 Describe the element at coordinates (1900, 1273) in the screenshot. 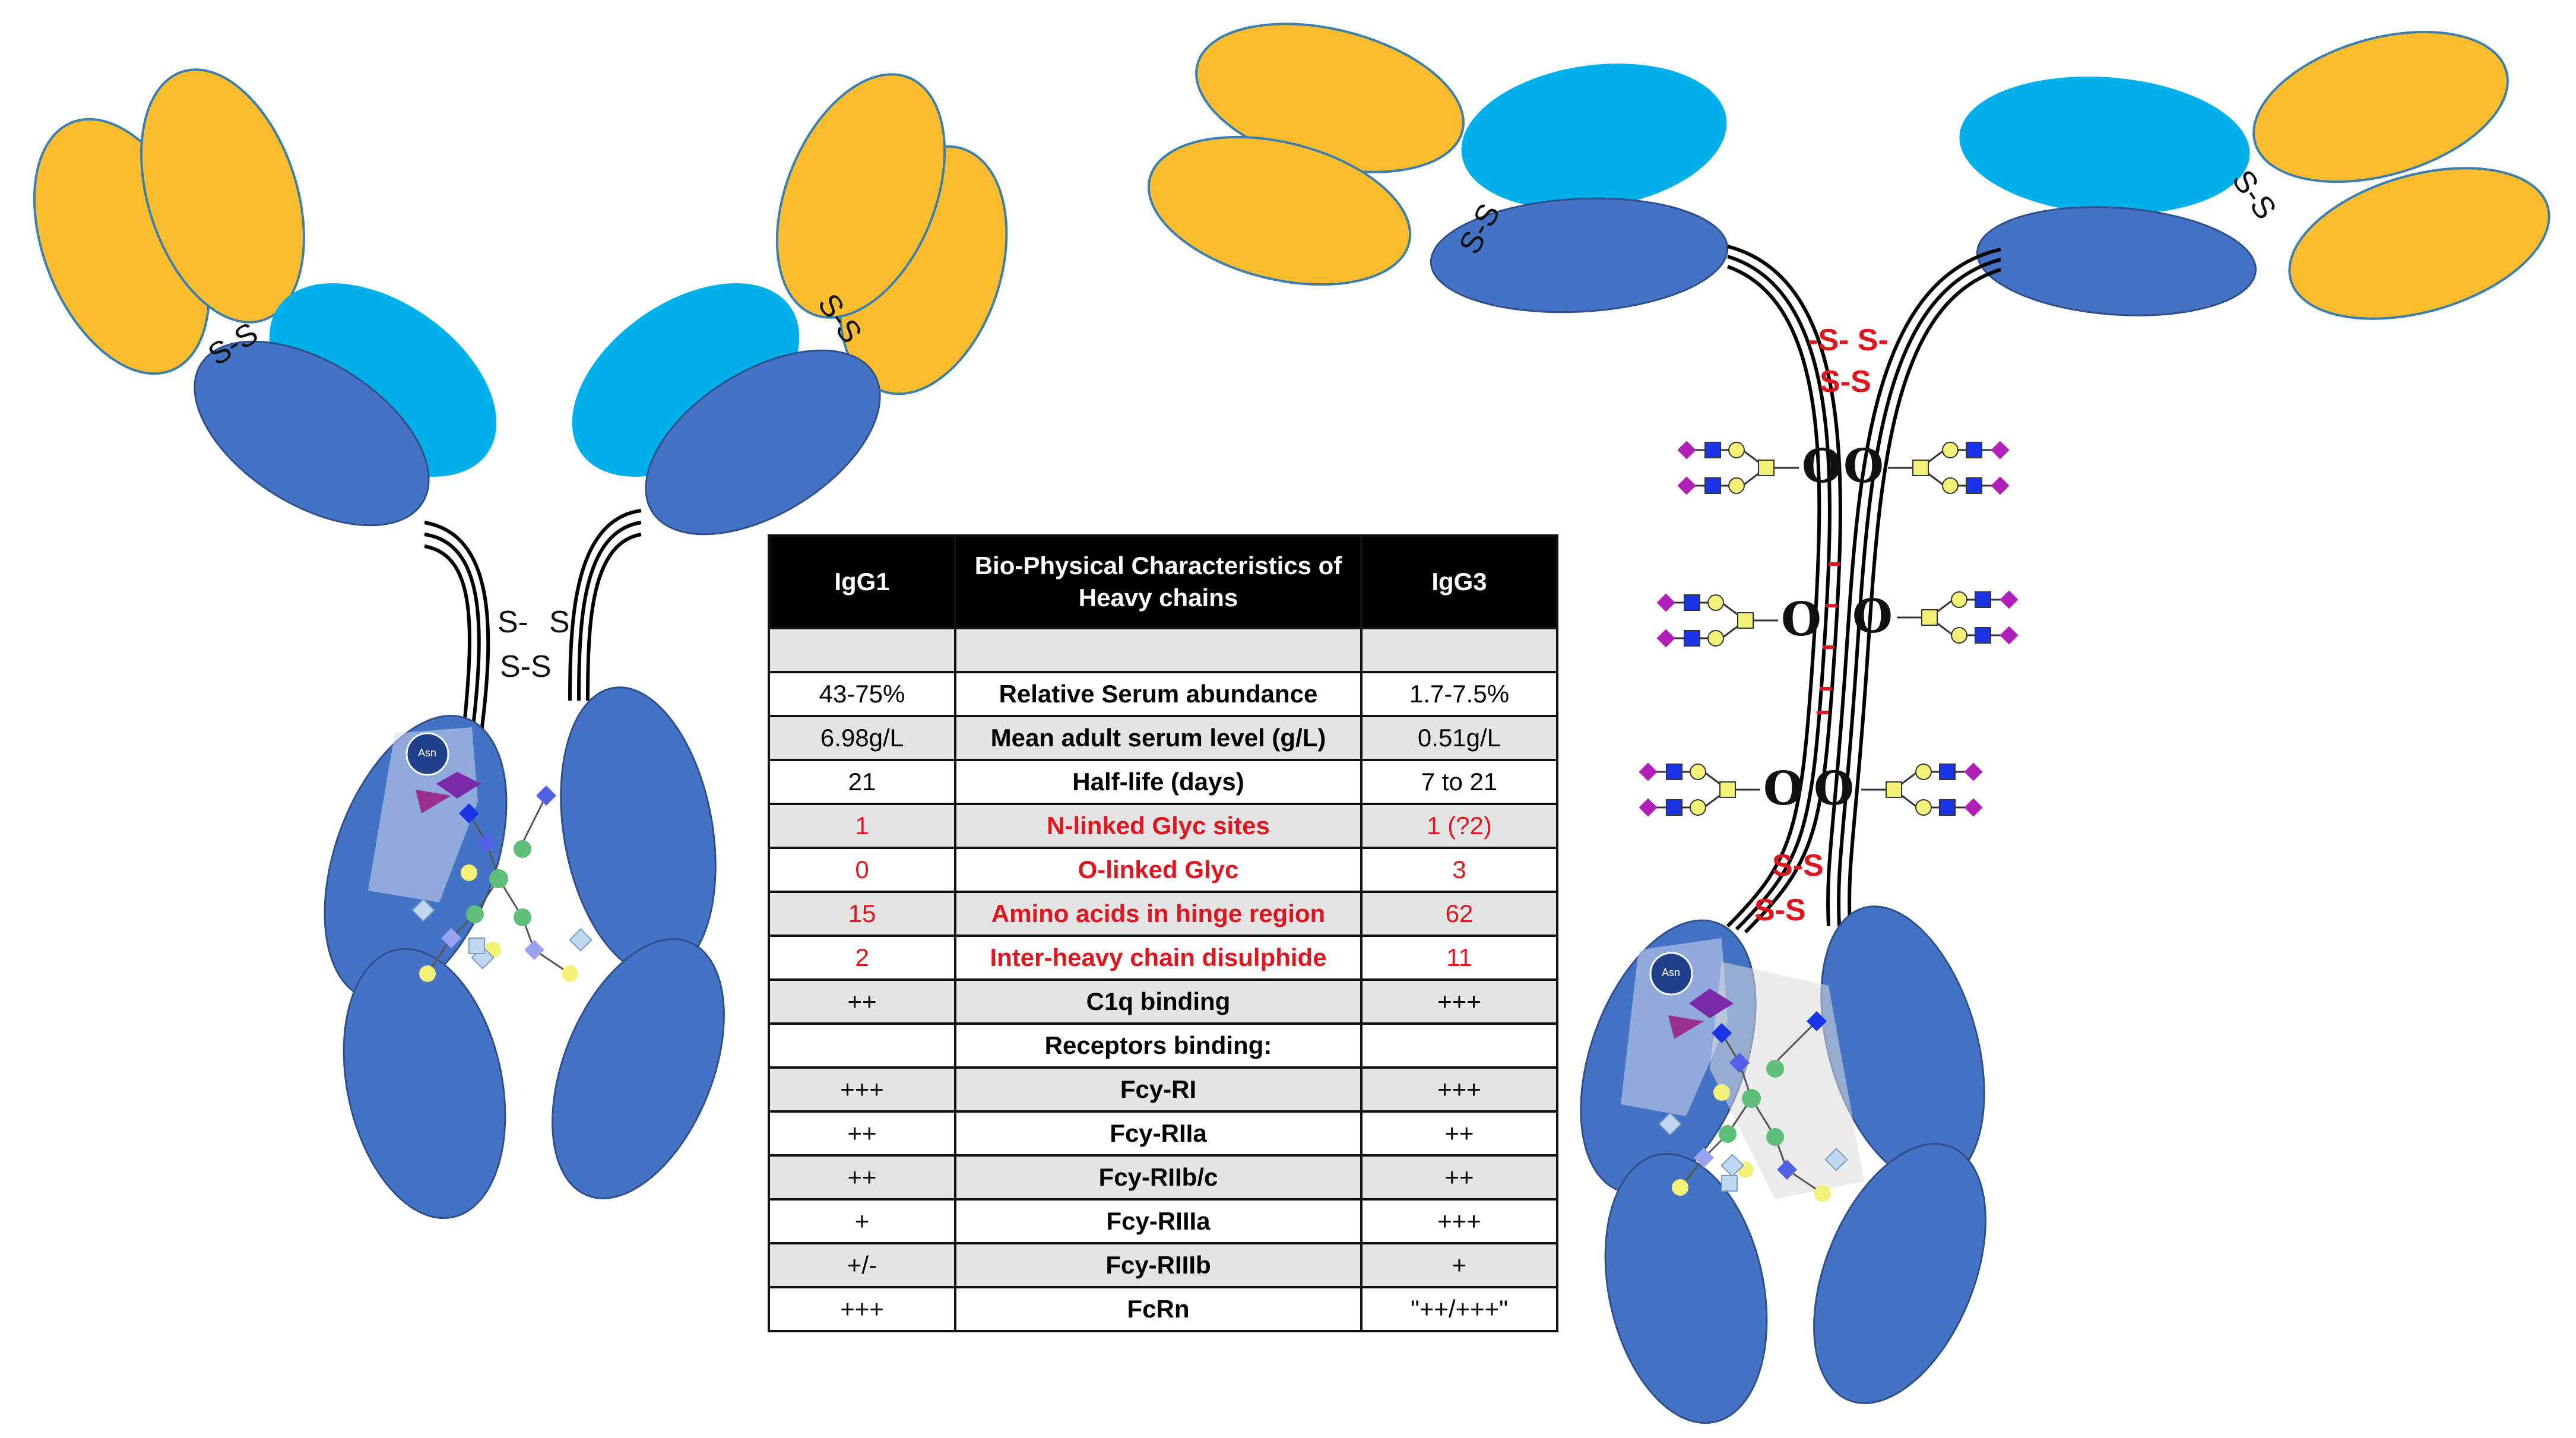

I see `igg3-right-ch3` at that location.